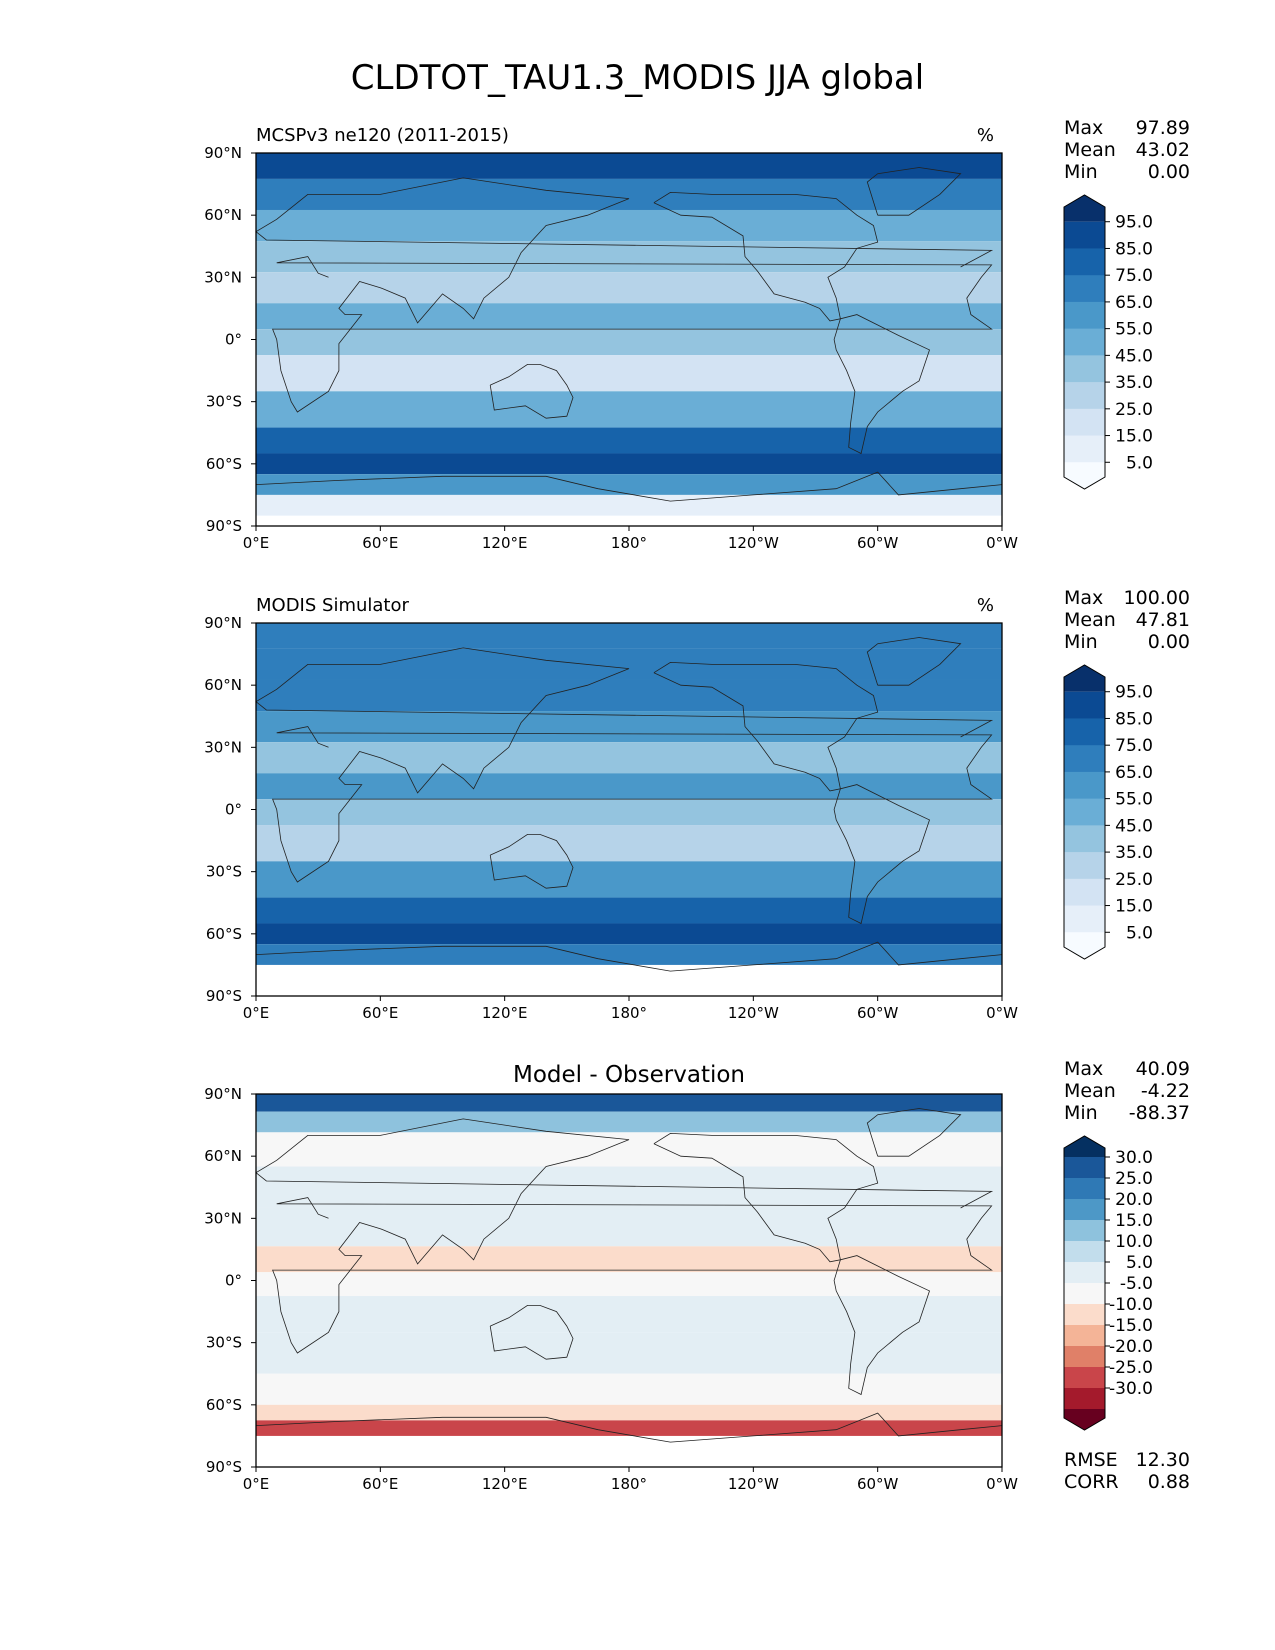 Image resolution: width=1275 pixels, height=1650 pixels. Describe the element at coordinates (1134, 853) in the screenshot. I see `colorbar-label: 35.0` at that location.